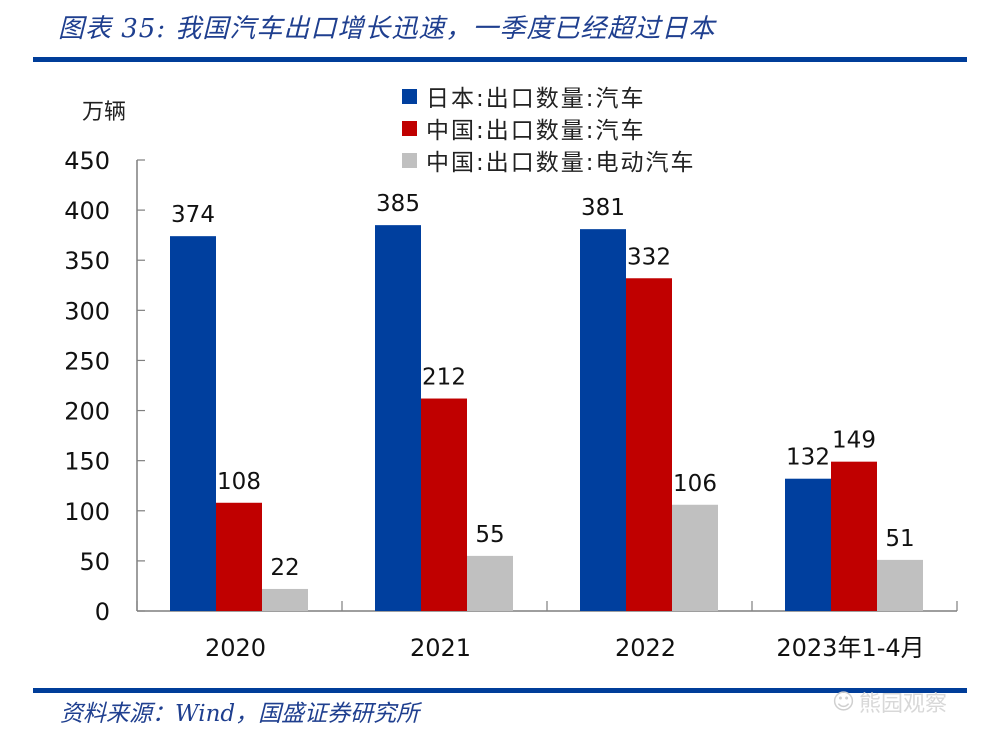 This screenshot has width=1000, height=745. Describe the element at coordinates (536, 99) in the screenshot. I see `legend-label-japan: 日本:出口数量:汽车` at that location.